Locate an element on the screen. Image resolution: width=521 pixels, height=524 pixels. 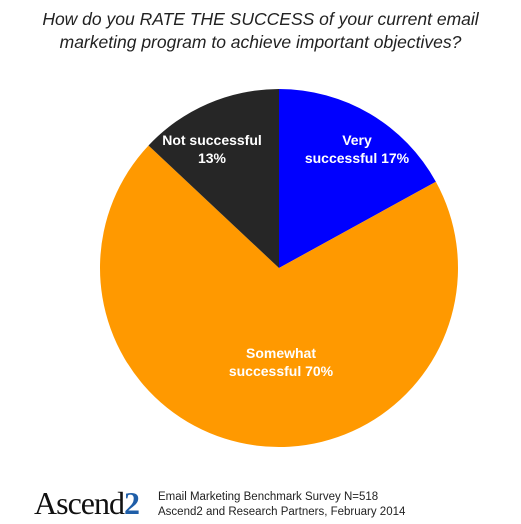
pie-label-very-successful: Very successful 17% is located at coordinates (357, 149).